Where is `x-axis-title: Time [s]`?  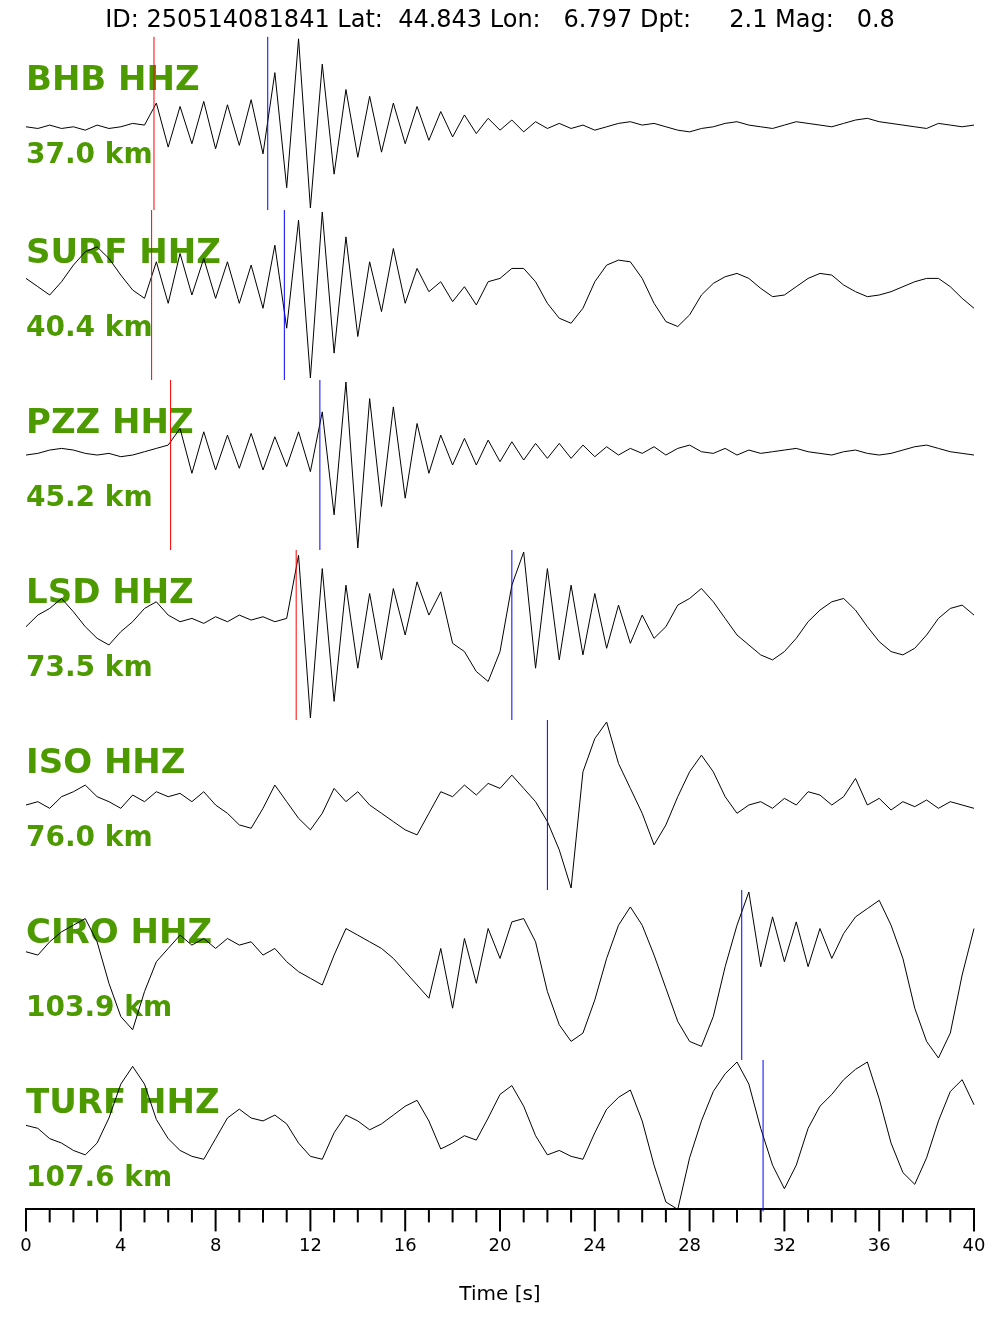
x-axis-title: Time [s] is located at coordinates (499, 1293).